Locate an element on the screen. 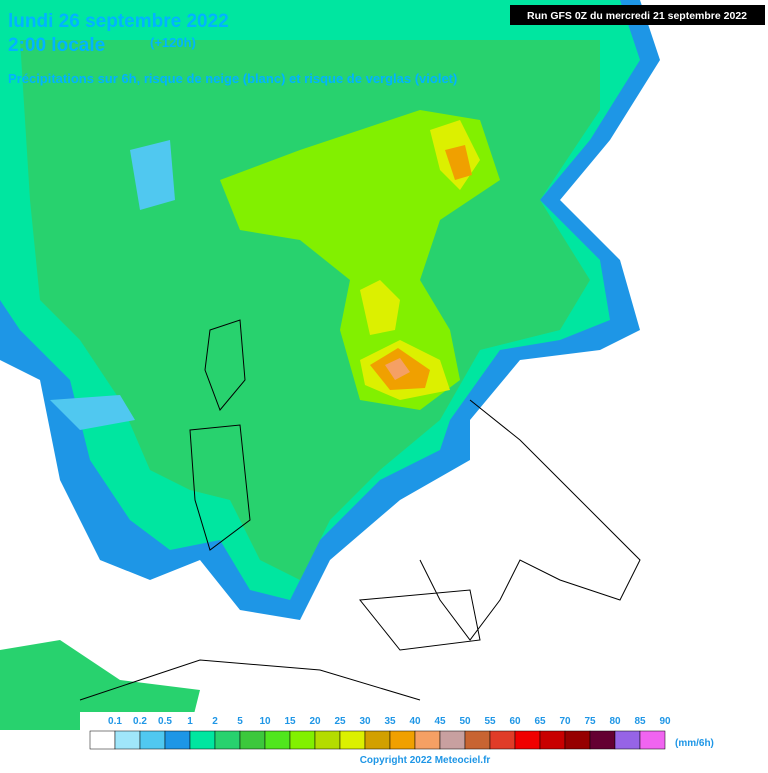 This screenshot has height=773, width=768. legend-label: 1 is located at coordinates (190, 721).